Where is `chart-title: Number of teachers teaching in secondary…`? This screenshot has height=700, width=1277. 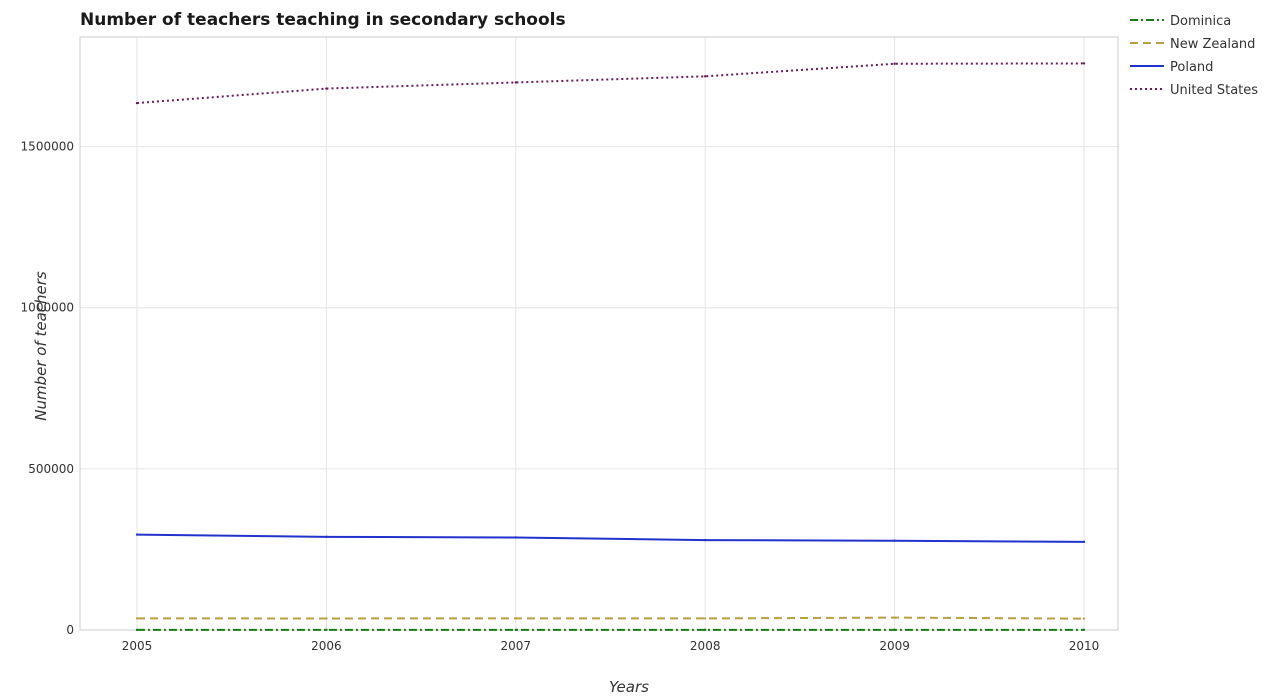
chart-title: Number of teachers teaching in secondary… is located at coordinates (323, 20).